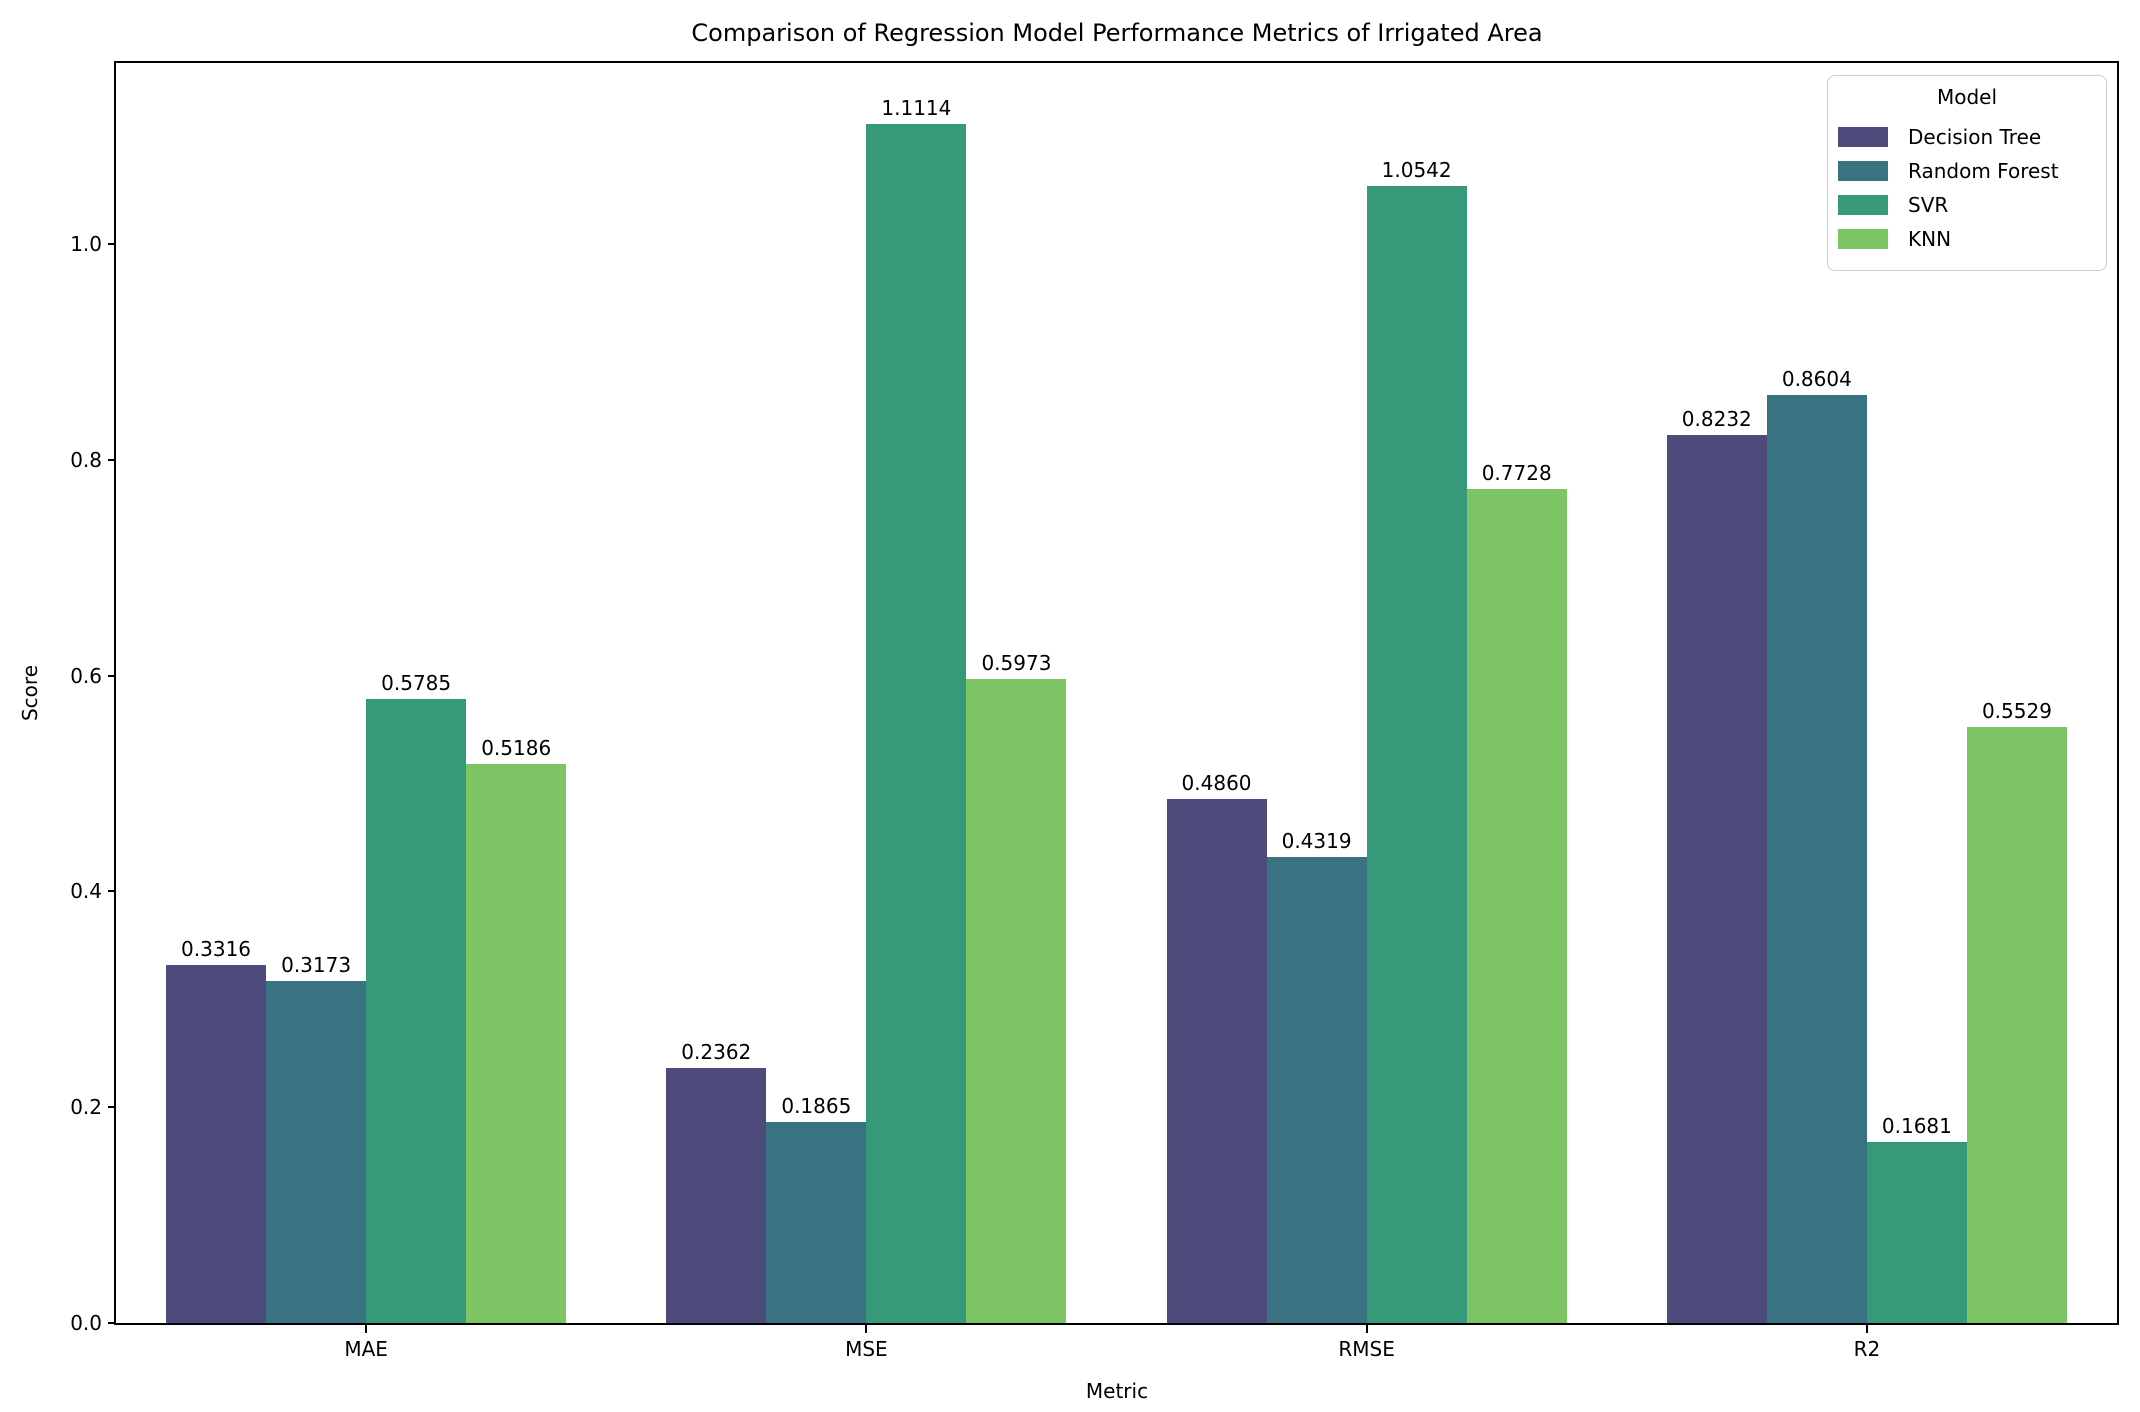 This screenshot has height=1412, width=2140. I want to click on bar-decision-tree-rmse, so click(1216, 1060).